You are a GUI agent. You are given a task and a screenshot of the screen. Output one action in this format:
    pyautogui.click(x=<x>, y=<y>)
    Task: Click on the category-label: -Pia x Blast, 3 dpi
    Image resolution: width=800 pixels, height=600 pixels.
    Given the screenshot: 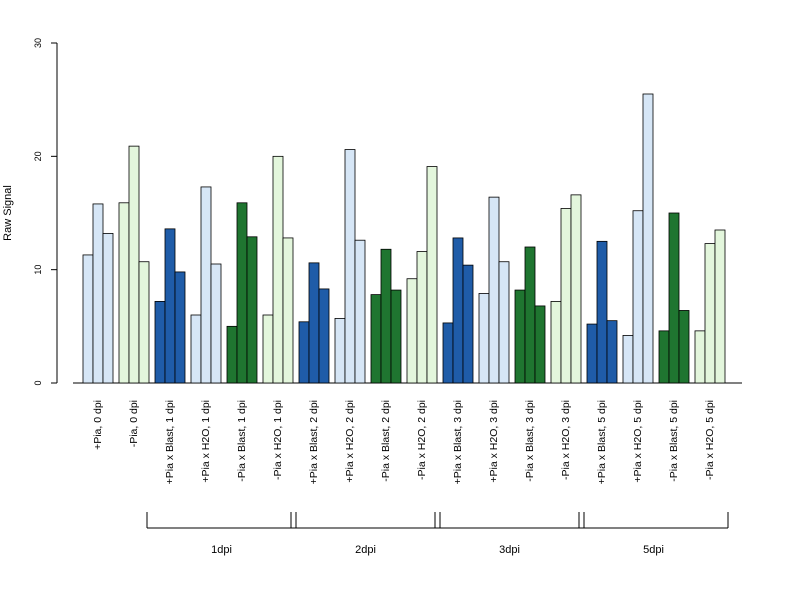 What is the action you would take?
    pyautogui.click(x=530, y=441)
    